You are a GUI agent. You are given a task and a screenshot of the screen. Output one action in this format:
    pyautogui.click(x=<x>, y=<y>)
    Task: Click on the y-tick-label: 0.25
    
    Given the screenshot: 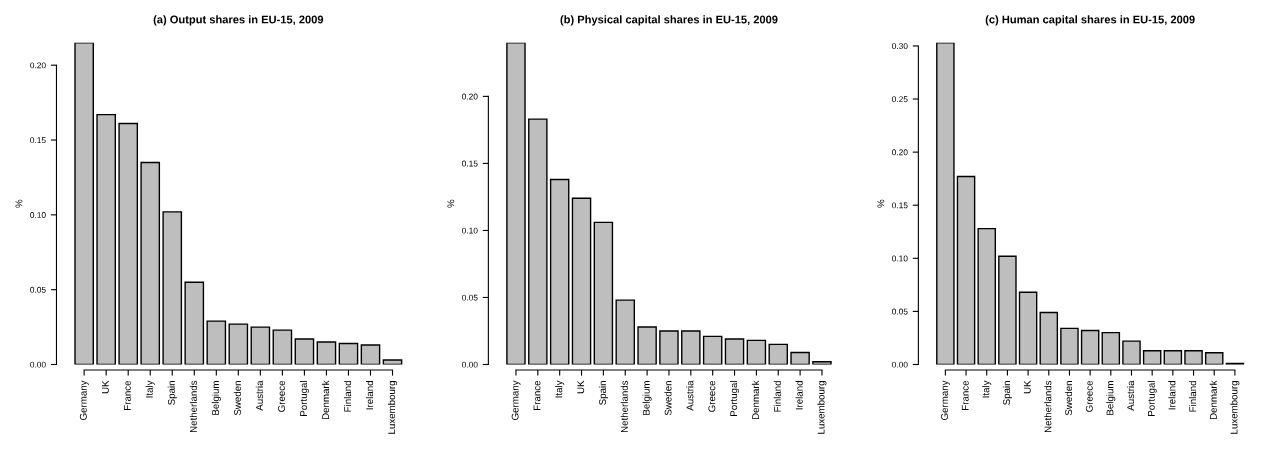 What is the action you would take?
    pyautogui.click(x=900, y=99)
    